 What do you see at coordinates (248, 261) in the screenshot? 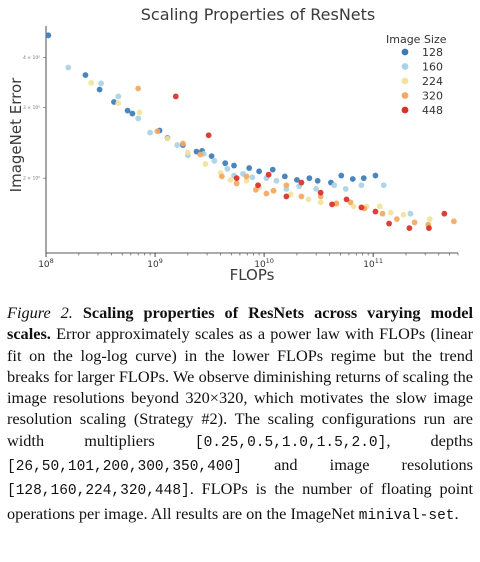
I see `x-axis-ticks: 10⁸ 10⁹ 1010 10¹¹` at bounding box center [248, 261].